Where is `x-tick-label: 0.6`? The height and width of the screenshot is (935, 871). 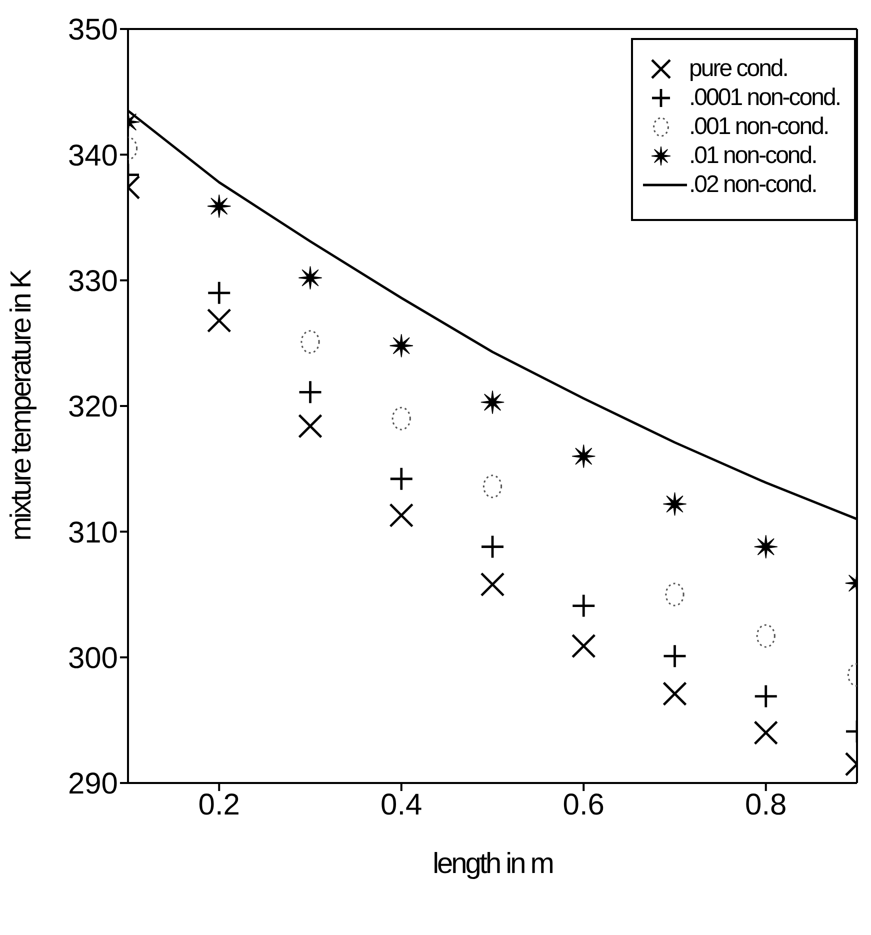
x-tick-label: 0.6 is located at coordinates (583, 805).